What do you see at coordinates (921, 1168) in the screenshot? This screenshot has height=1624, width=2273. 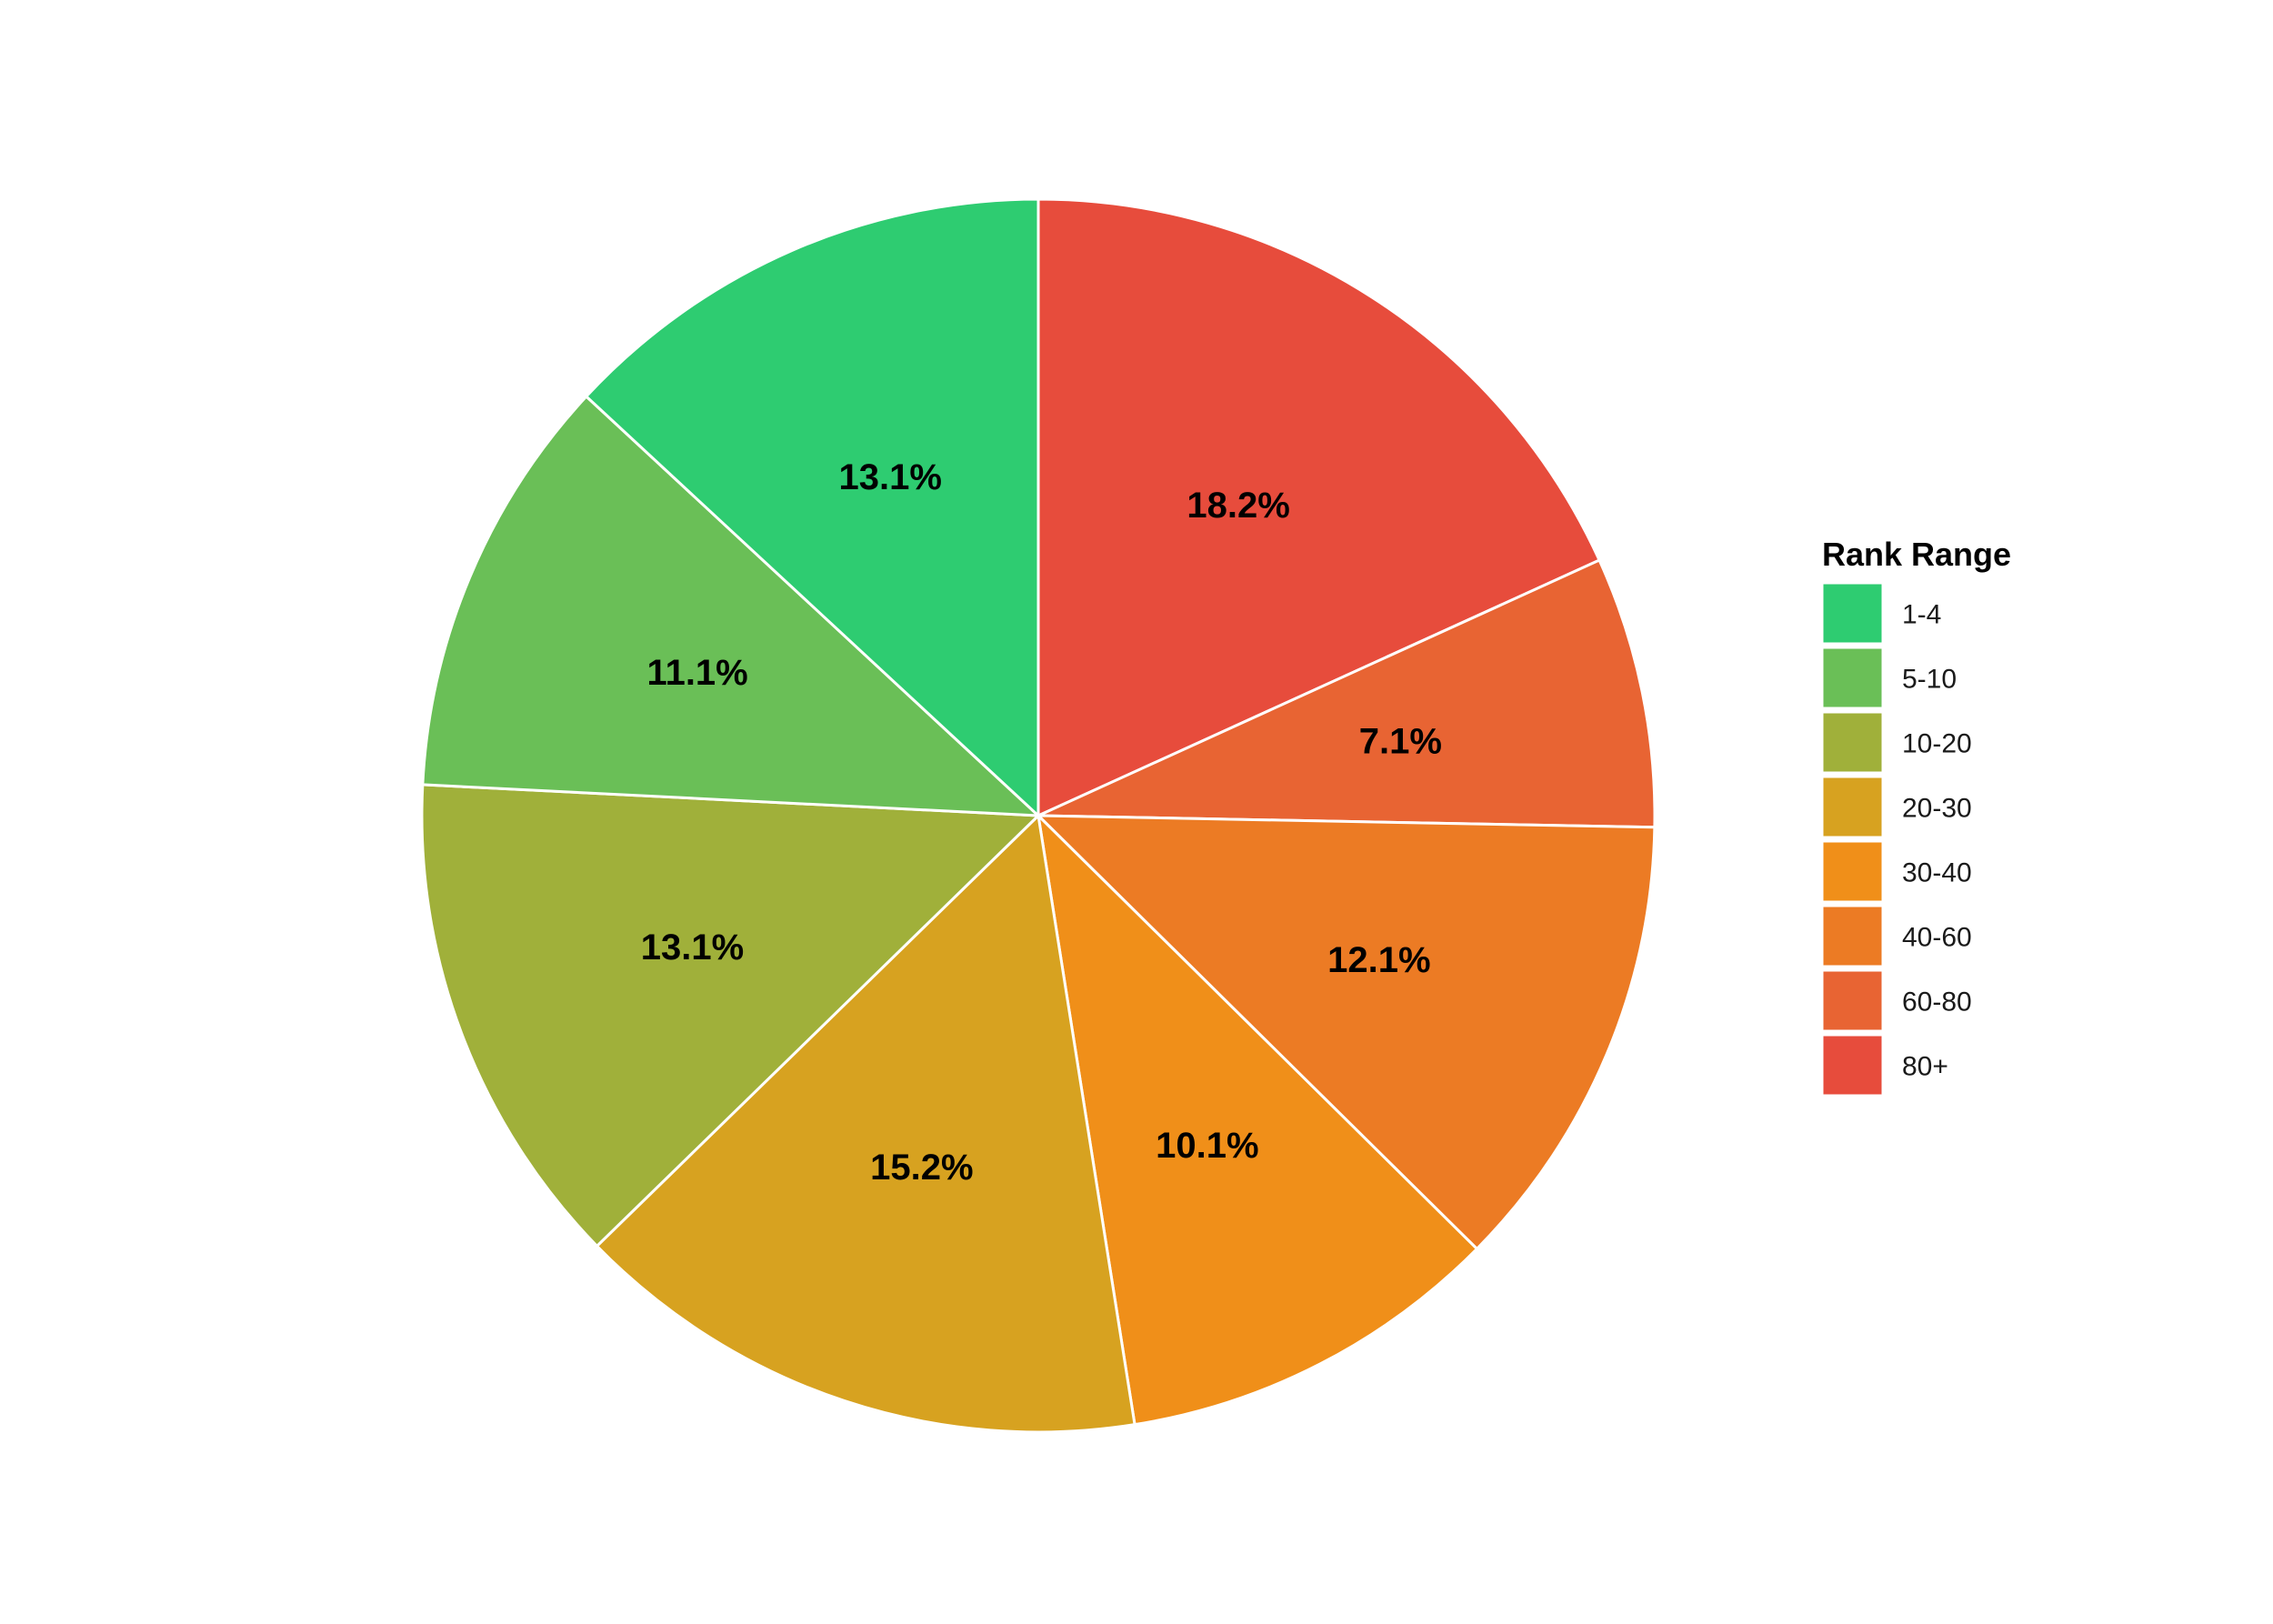 I see `slice-label-20-30: 15.2%` at bounding box center [921, 1168].